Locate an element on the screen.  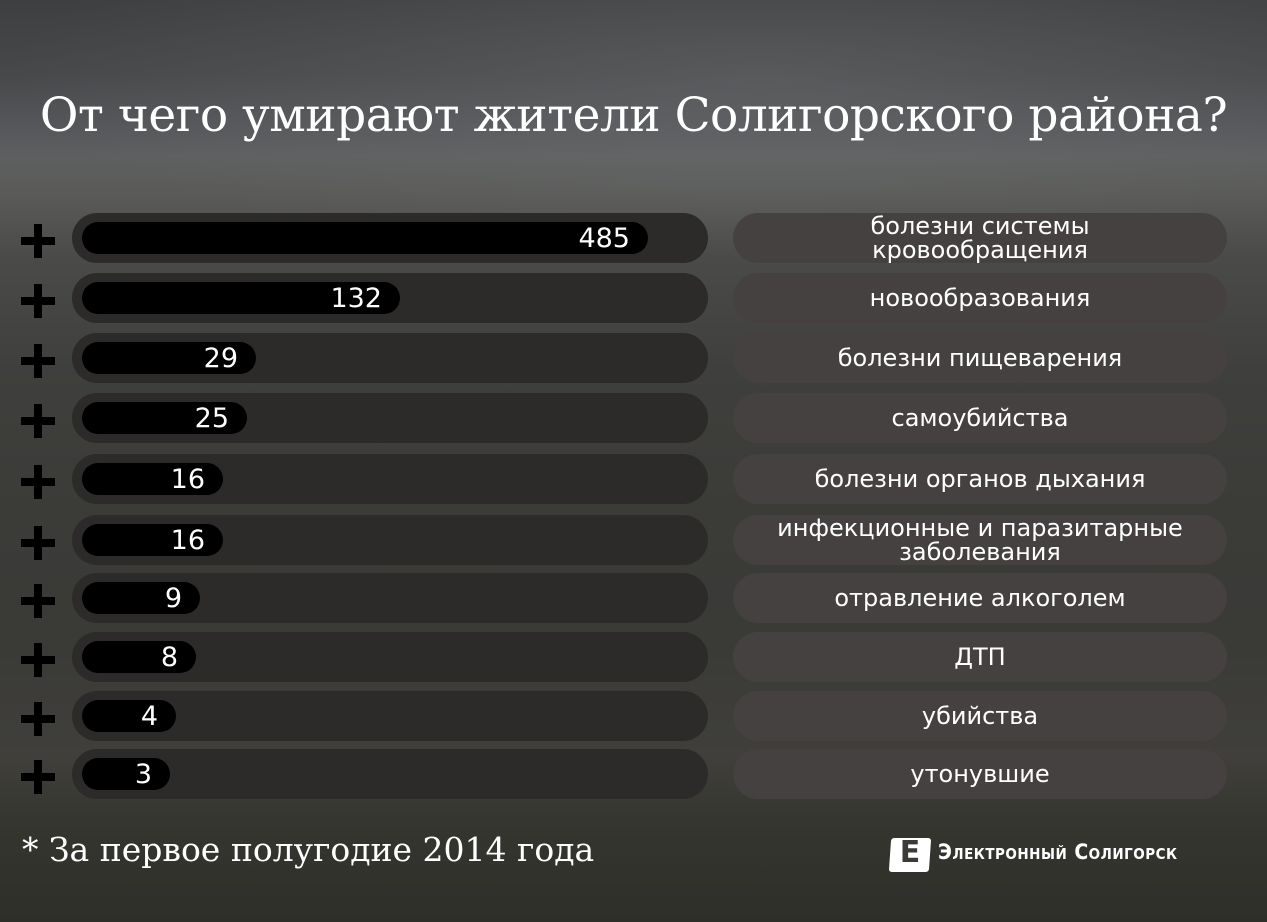
category-label-pill: самоубийства is located at coordinates (980, 418).